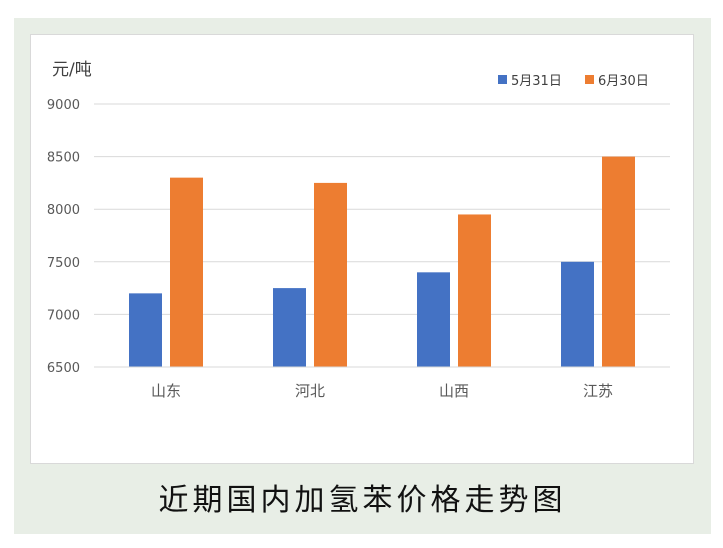 Image resolution: width=723 pixels, height=548 pixels. Describe the element at coordinates (573, 81) in the screenshot. I see `legend: 5月31日 6月30日` at that location.